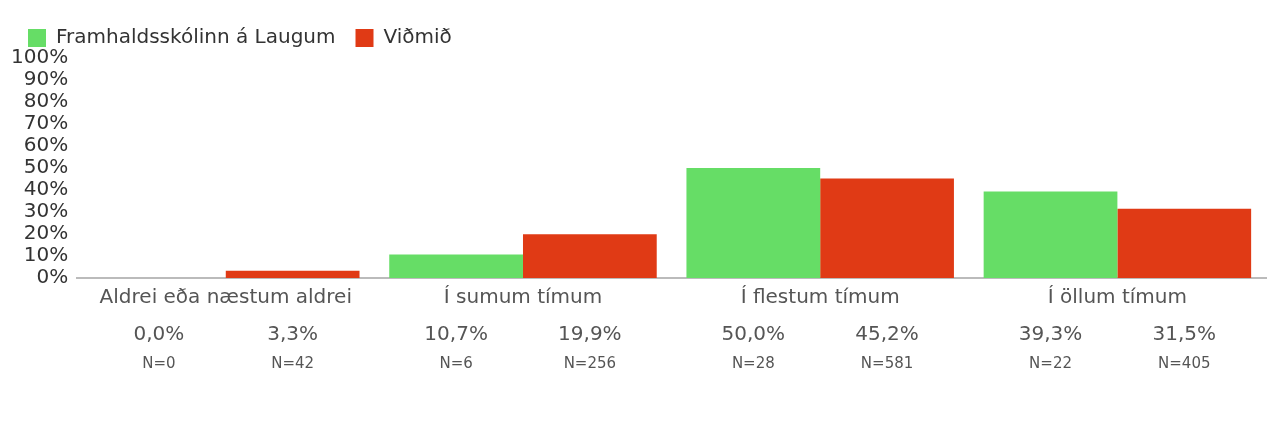  Describe the element at coordinates (1184, 362) in the screenshot. I see `text: N=405` at that location.